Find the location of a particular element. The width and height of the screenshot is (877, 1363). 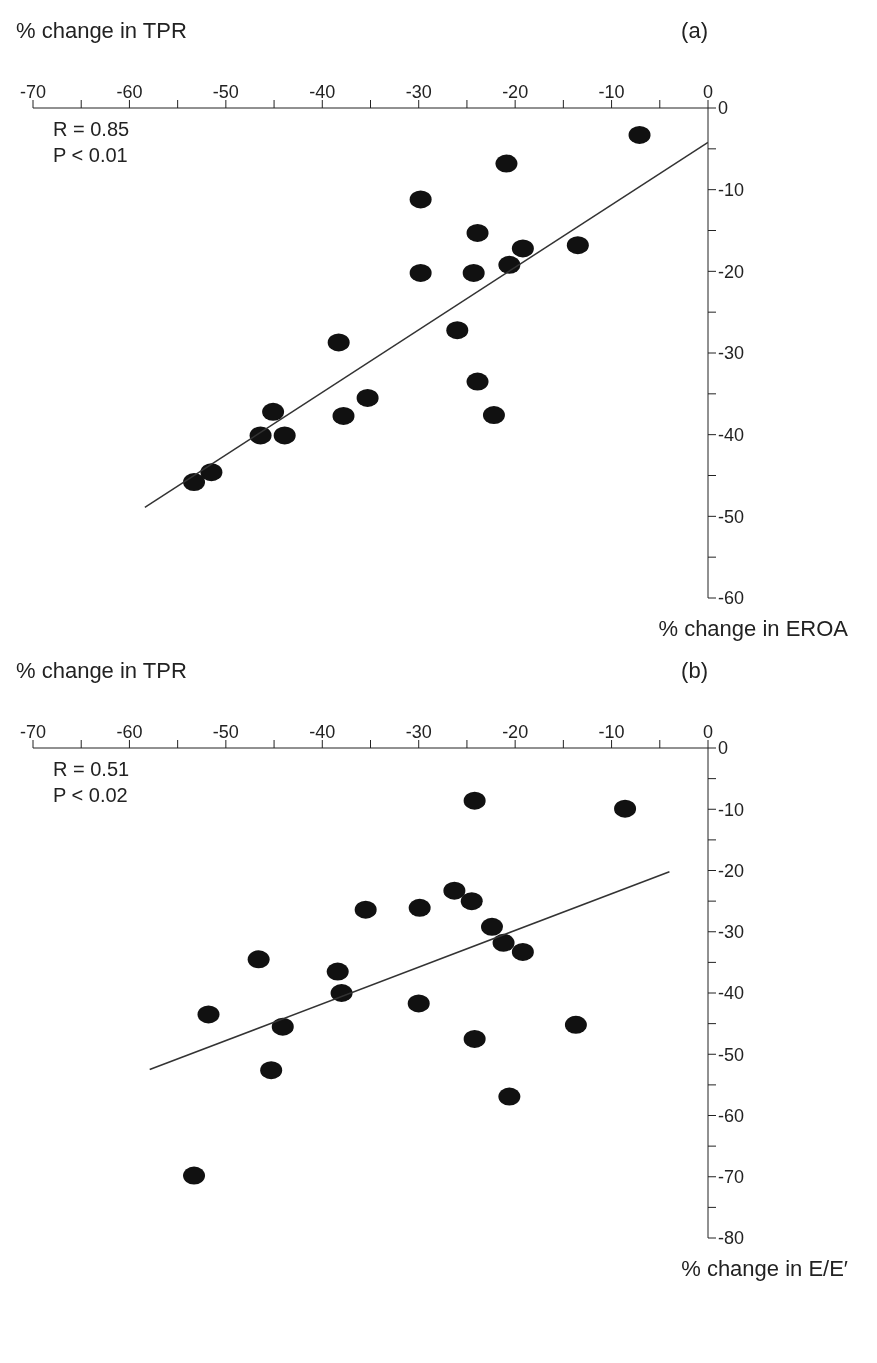

annotation: P < 0.01 is located at coordinates (90, 155).